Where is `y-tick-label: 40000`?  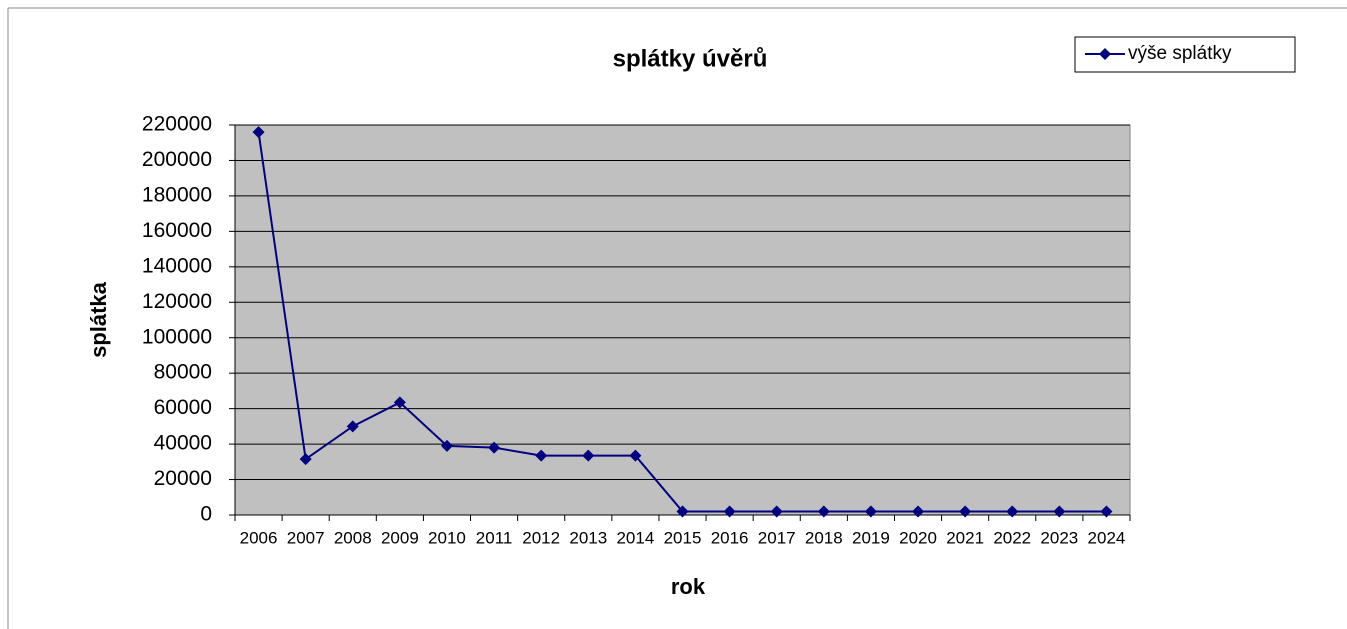
y-tick-label: 40000 is located at coordinates (183, 443).